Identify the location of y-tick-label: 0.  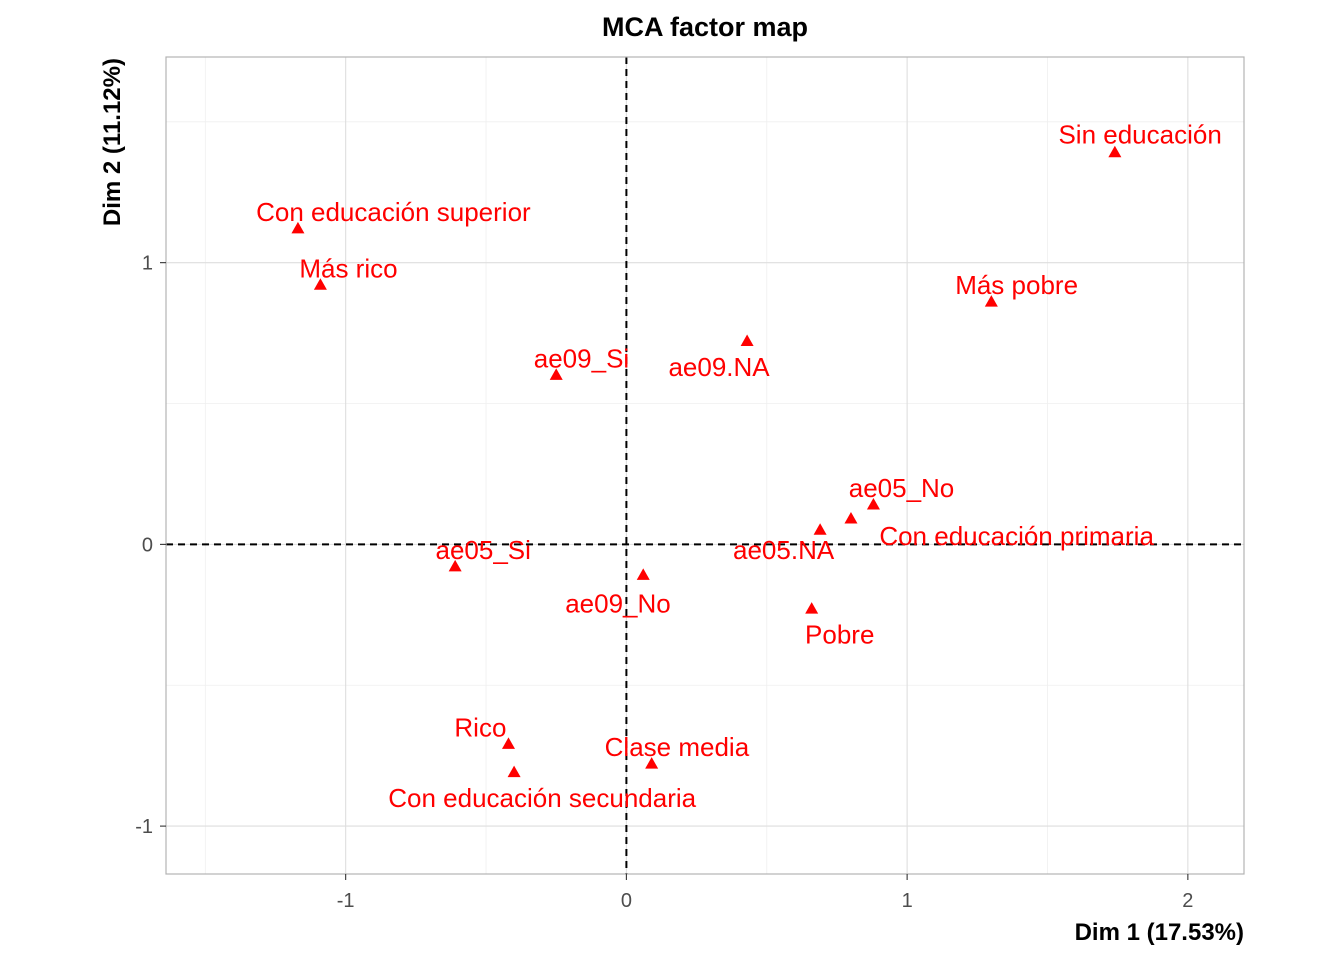
(147, 545).